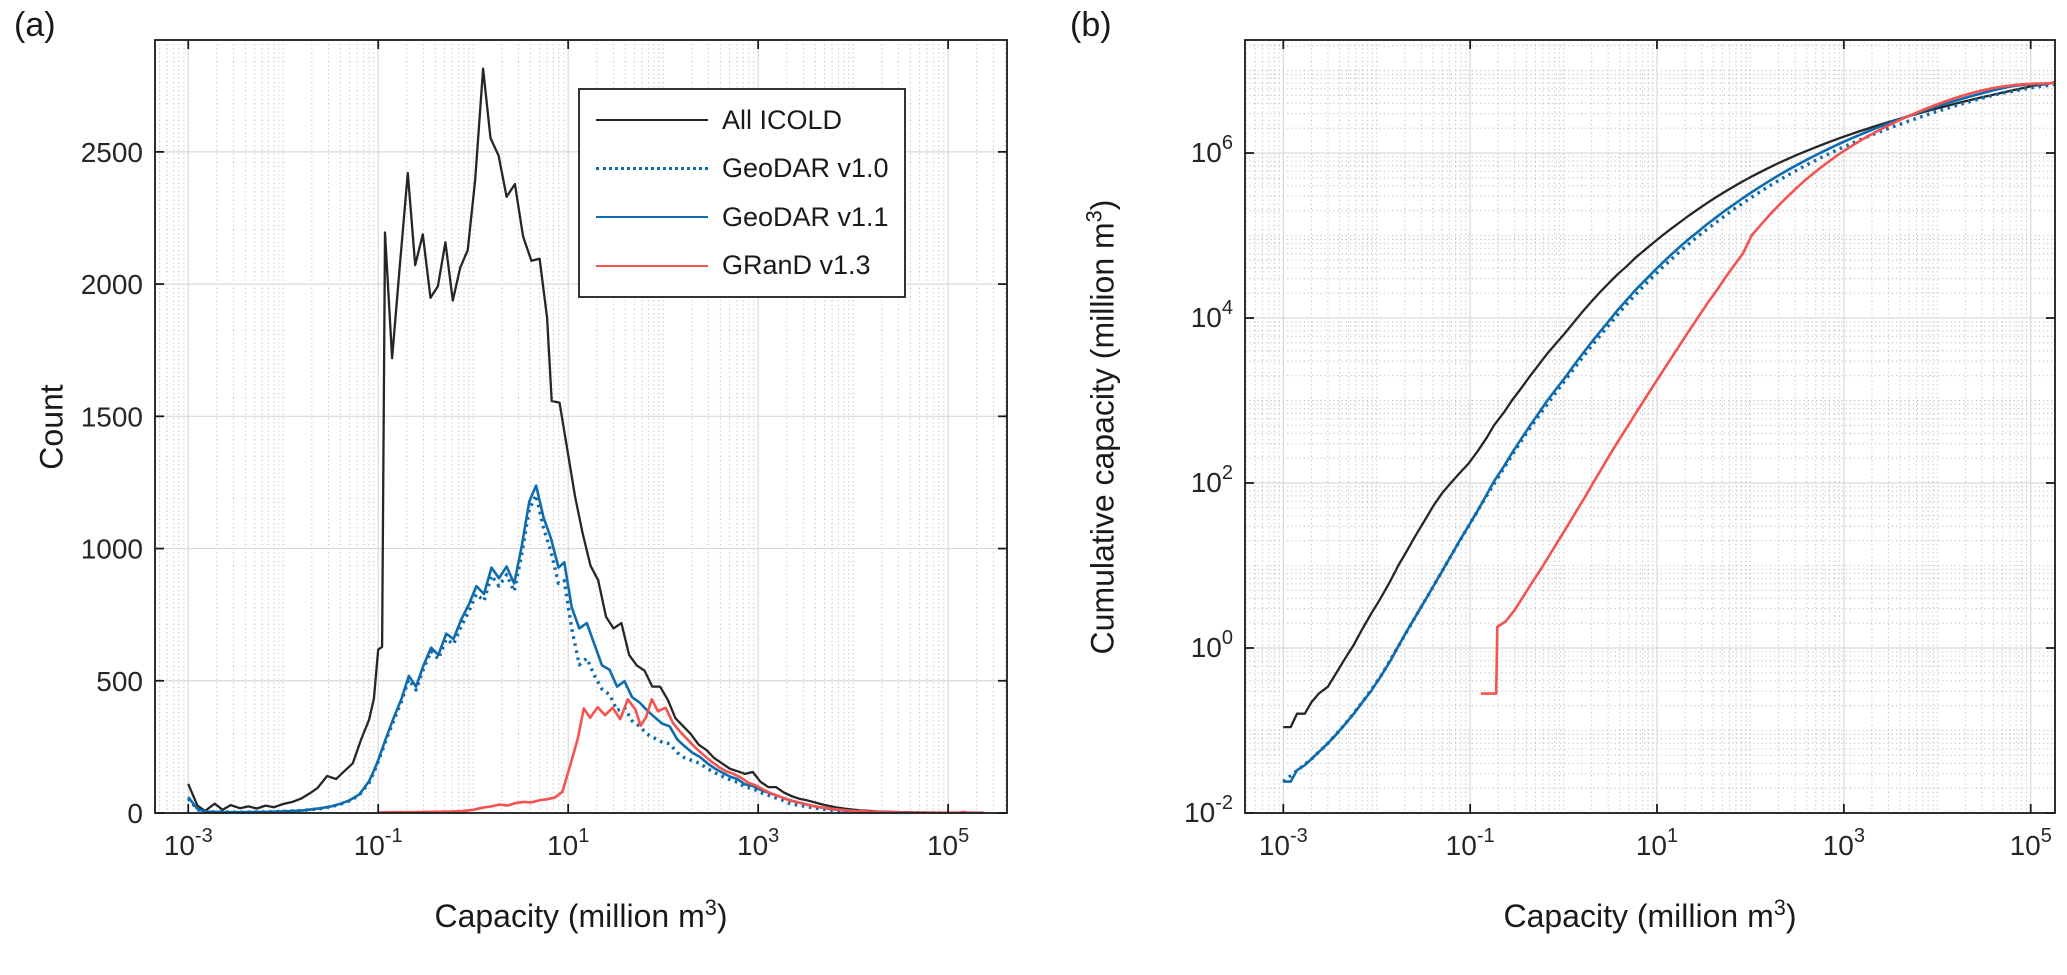  What do you see at coordinates (1102, 438) in the screenshot?
I see `yaxis-title-text: Cumulative capacity (million m` at bounding box center [1102, 438].